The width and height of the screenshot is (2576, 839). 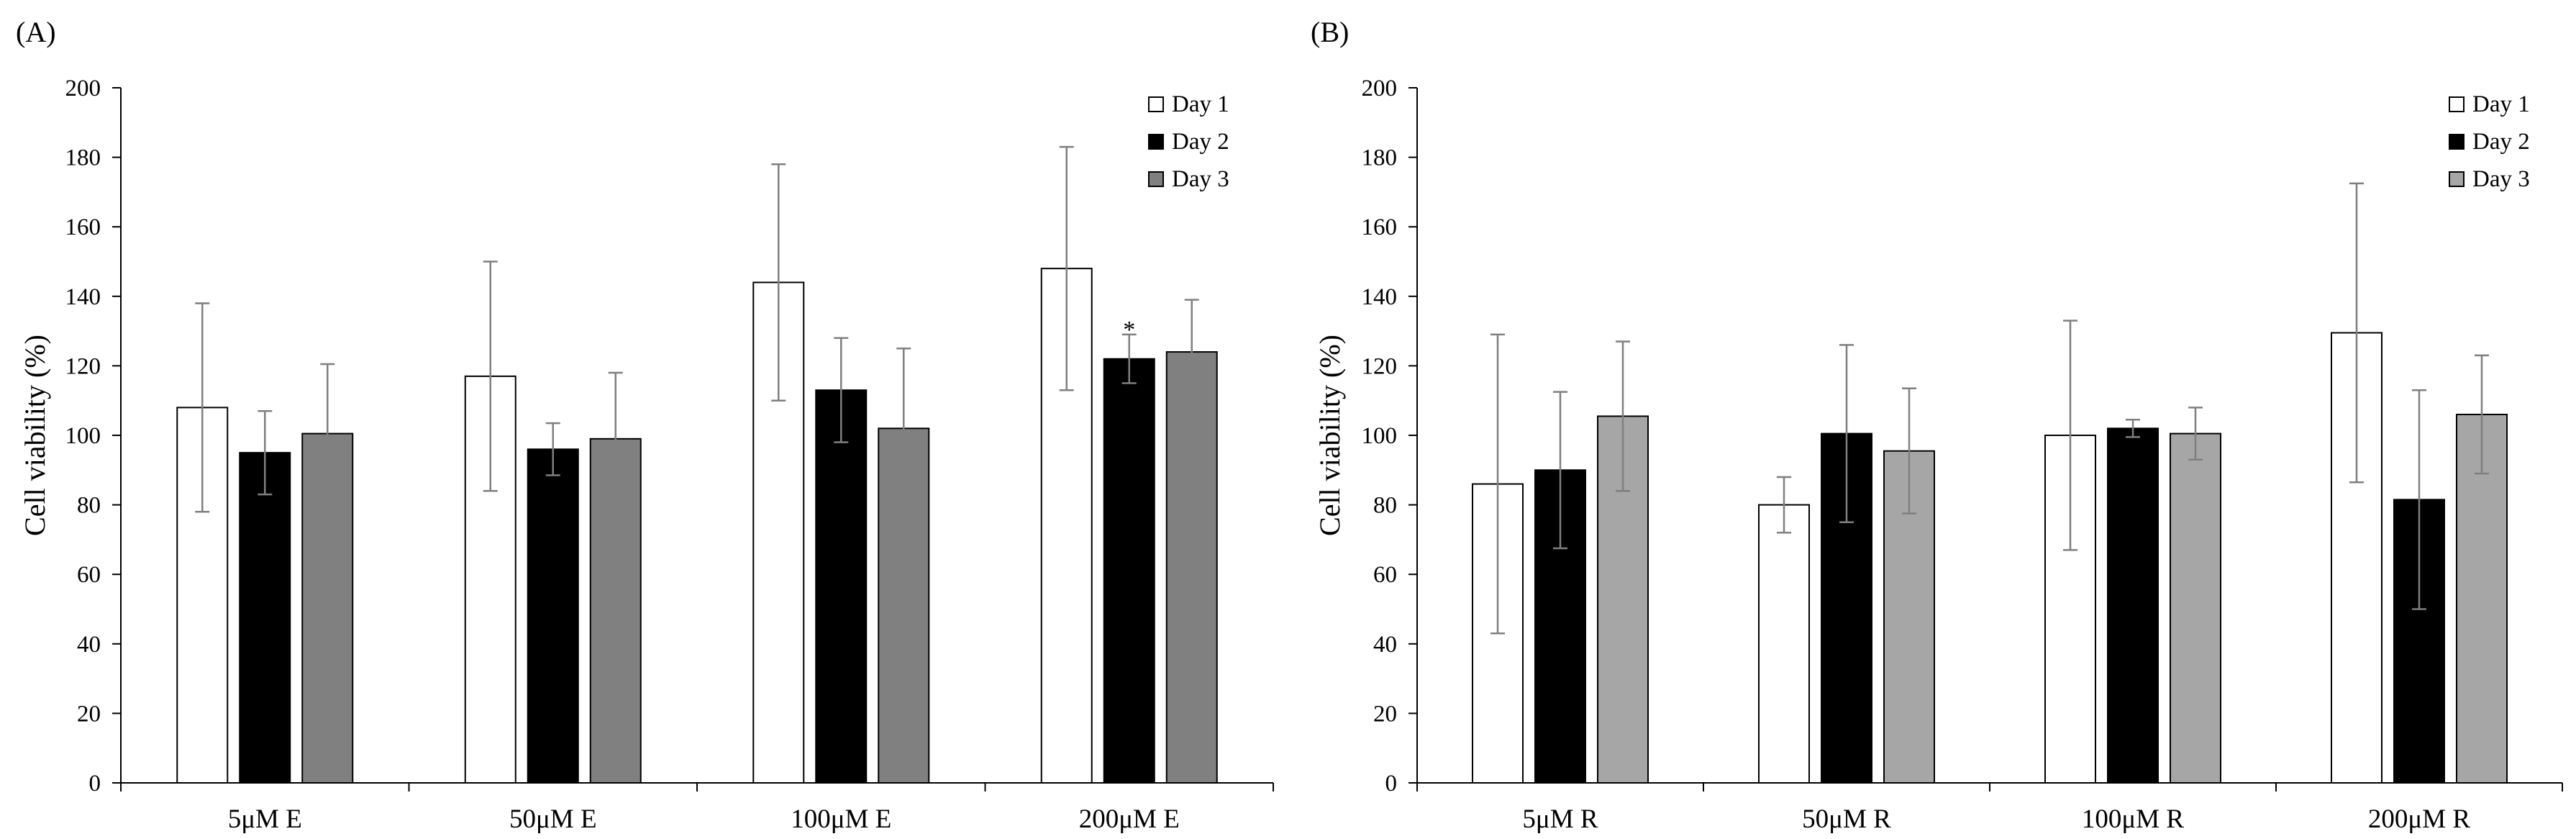 I want to click on x-category-label: 5μM R, so click(x=1560, y=819).